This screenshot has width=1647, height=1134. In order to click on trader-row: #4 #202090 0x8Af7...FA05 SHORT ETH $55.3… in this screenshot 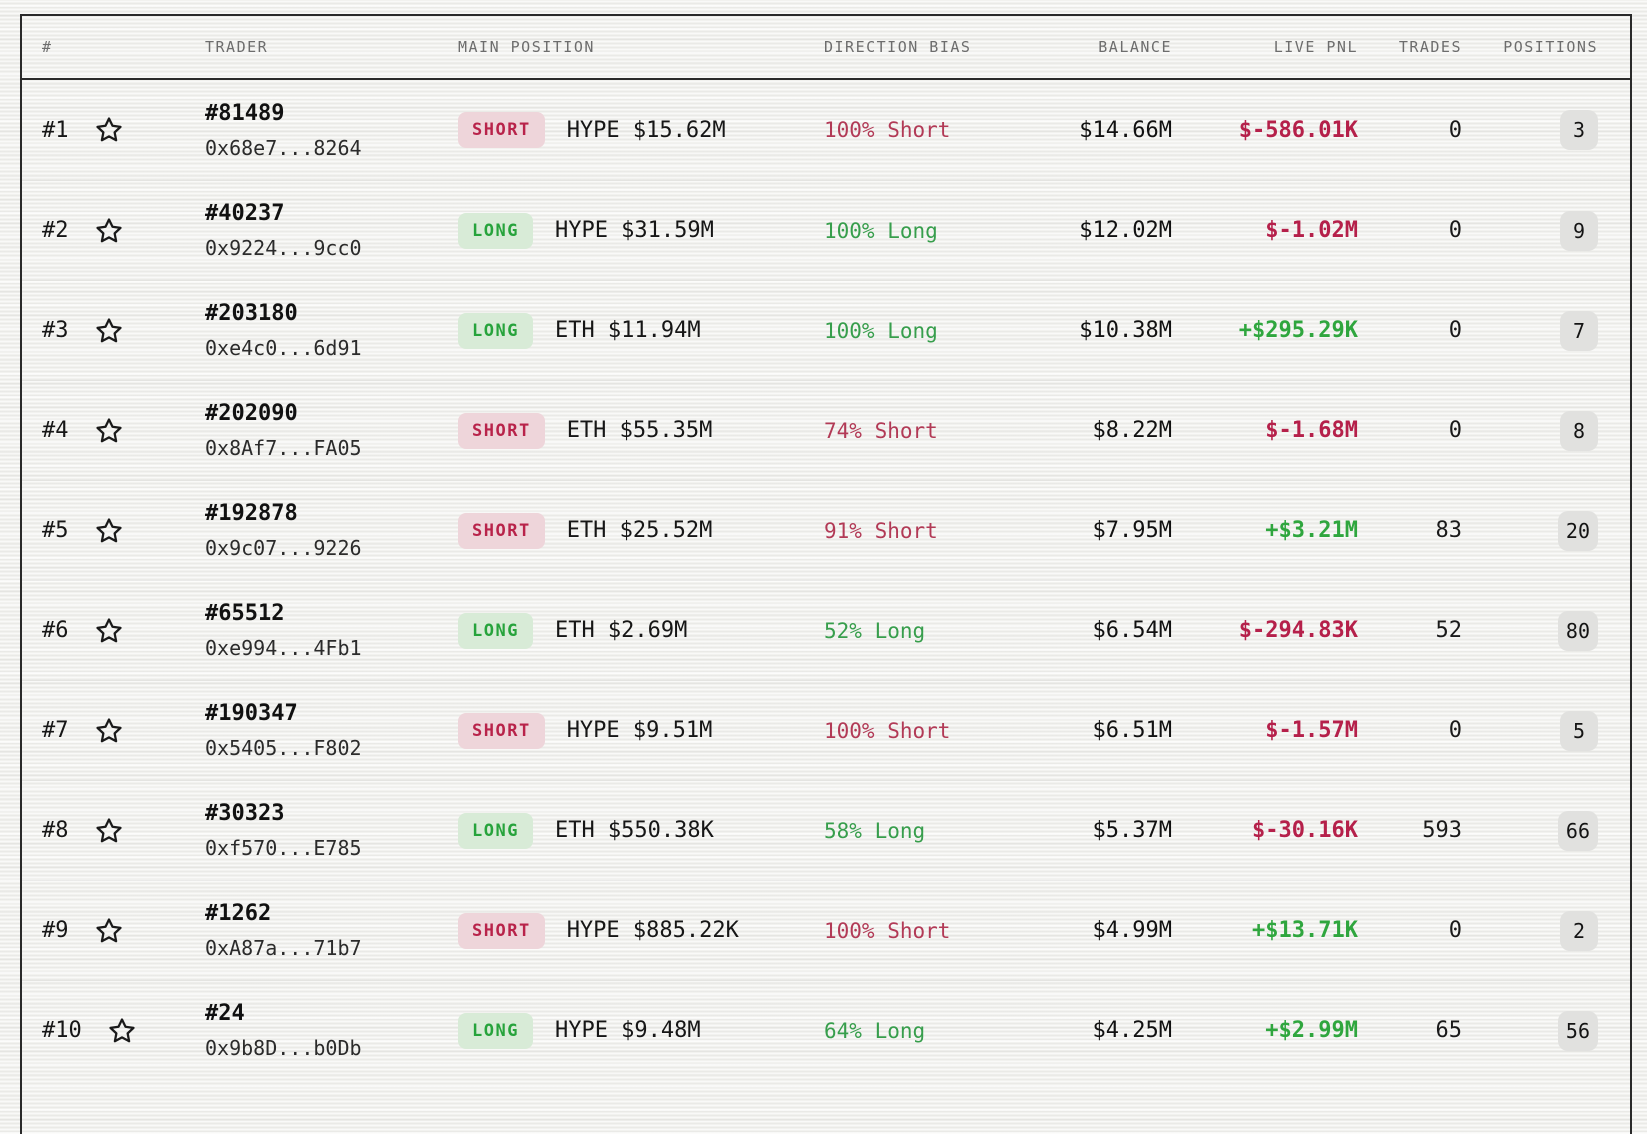, I will do `click(826, 430)`.